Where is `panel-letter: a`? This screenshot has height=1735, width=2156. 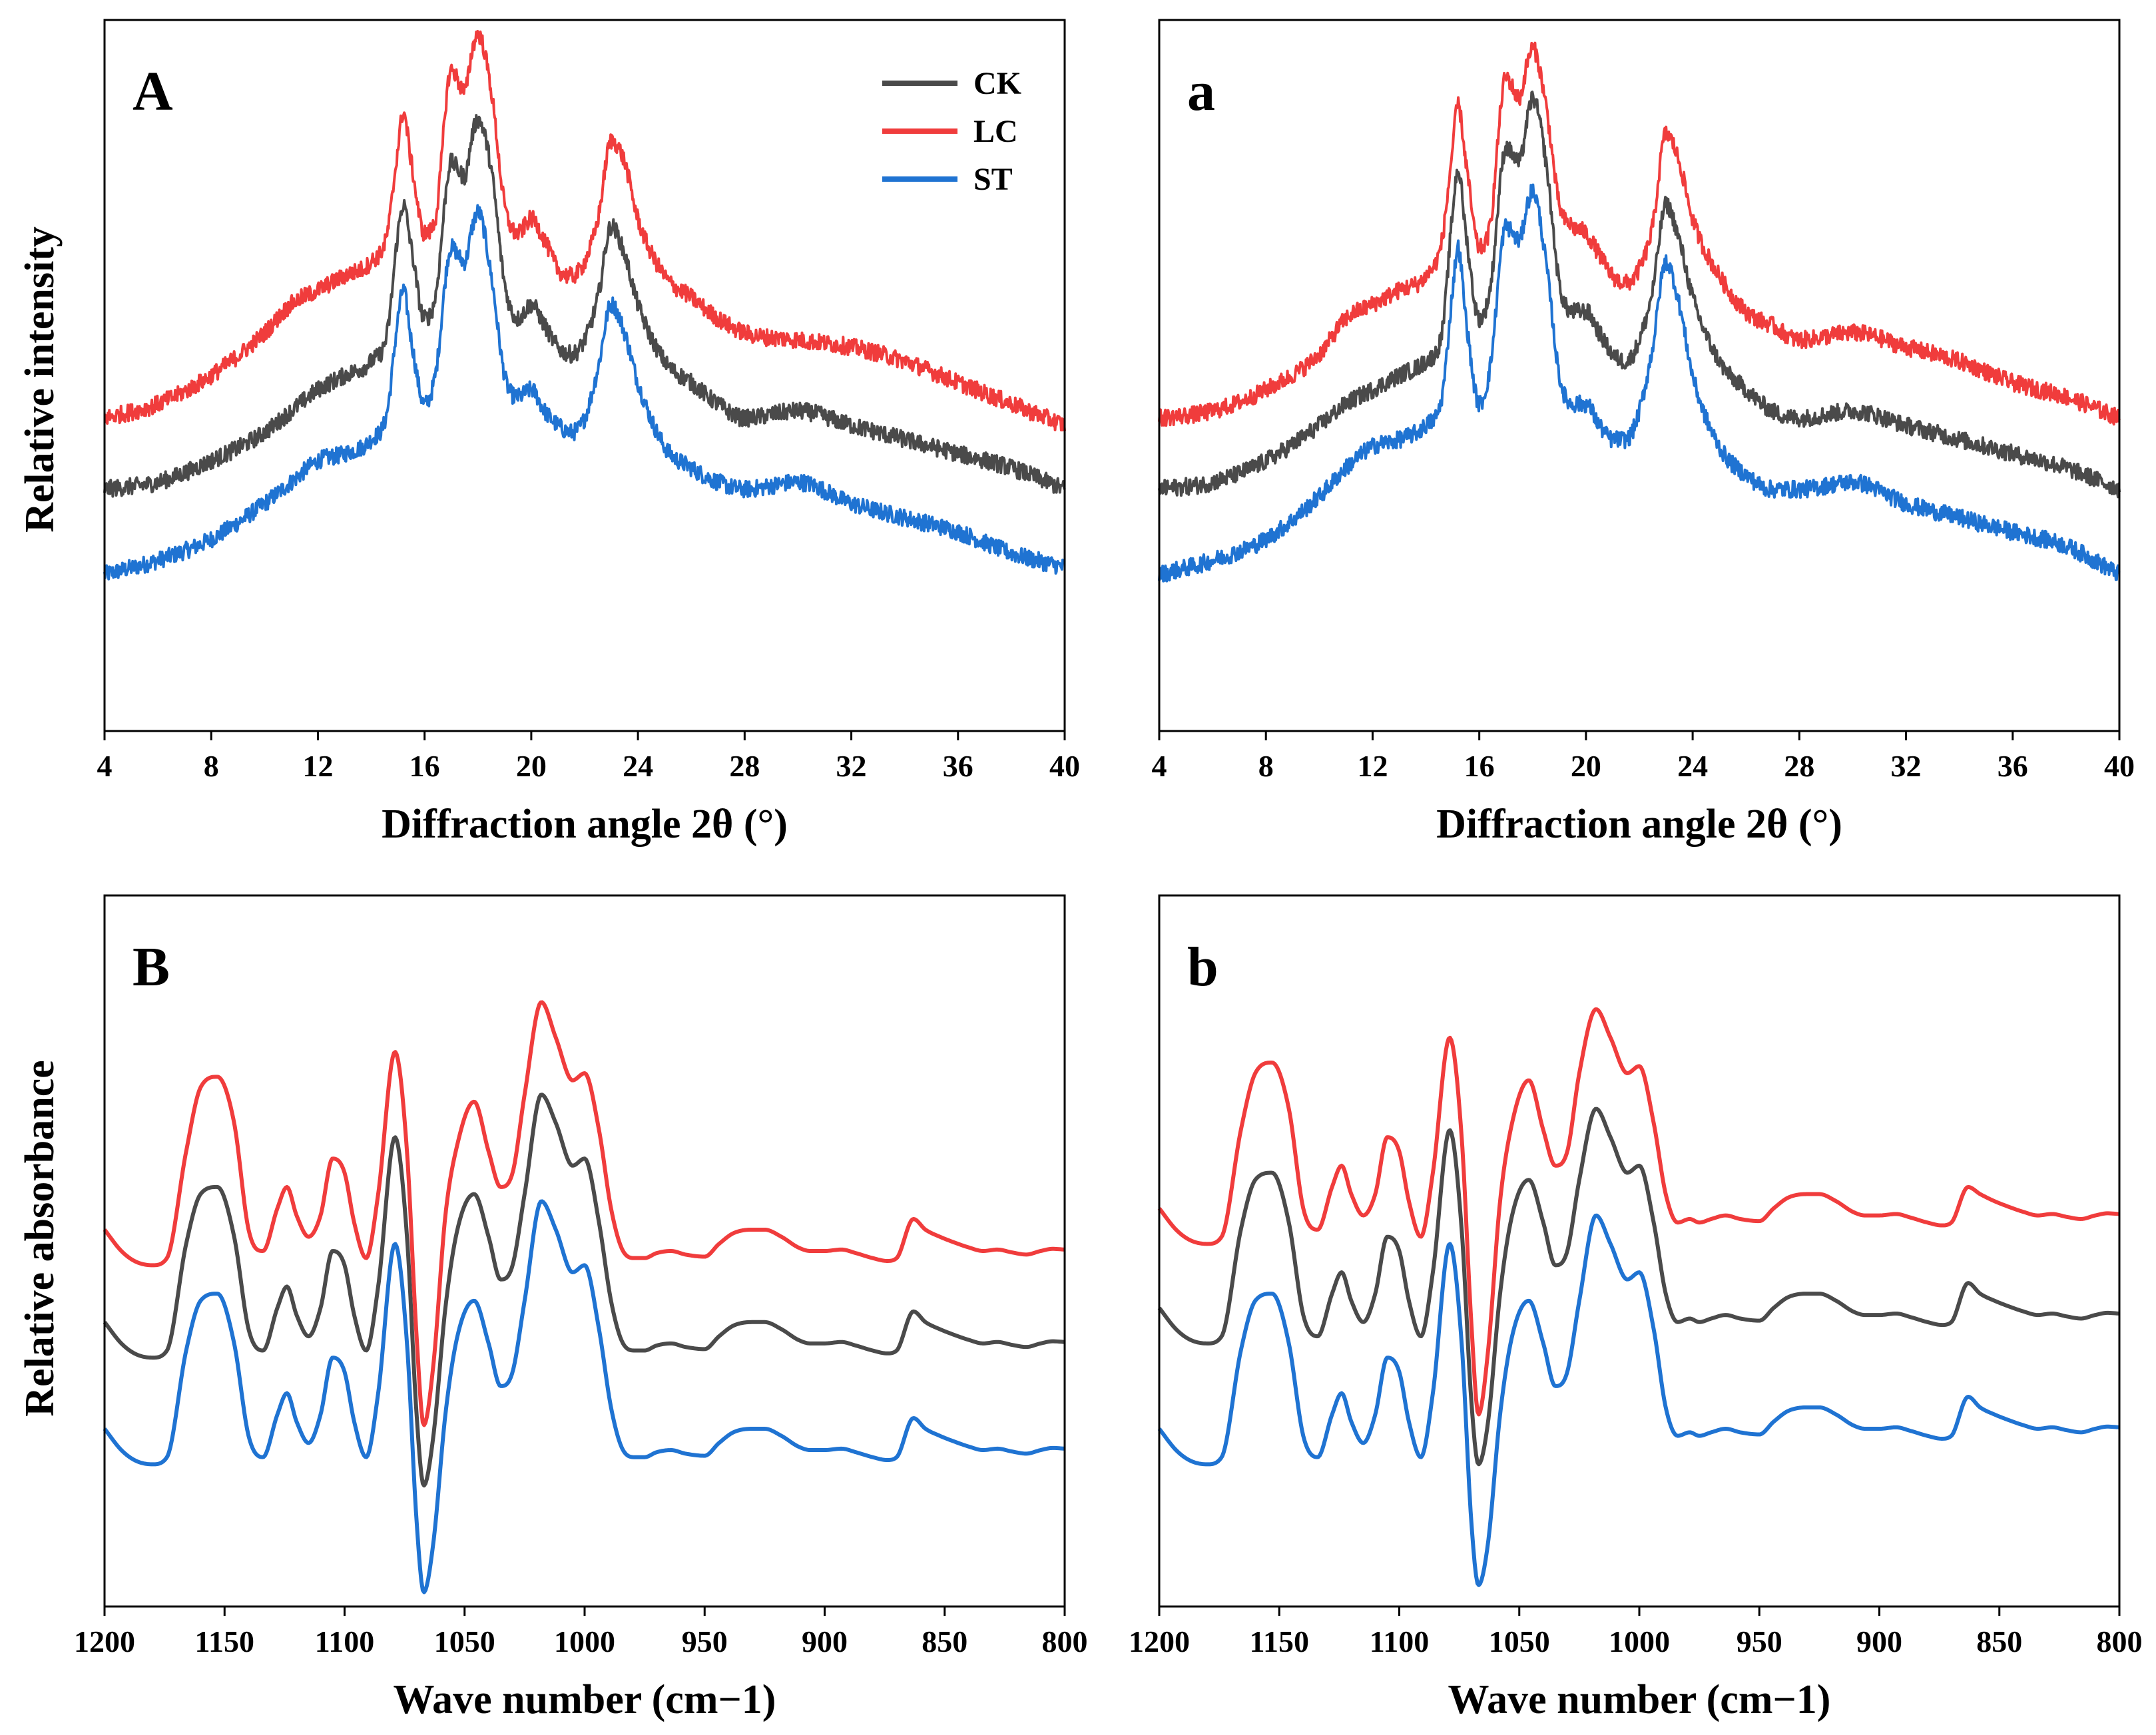
panel-letter: a is located at coordinates (1201, 92).